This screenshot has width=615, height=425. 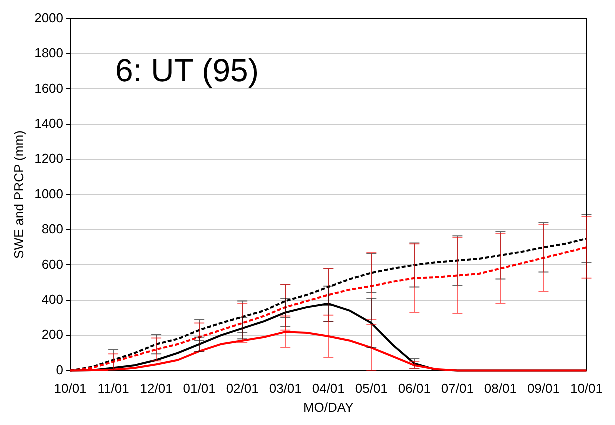 I want to click on x-tick-label: 08/01, so click(x=500, y=388).